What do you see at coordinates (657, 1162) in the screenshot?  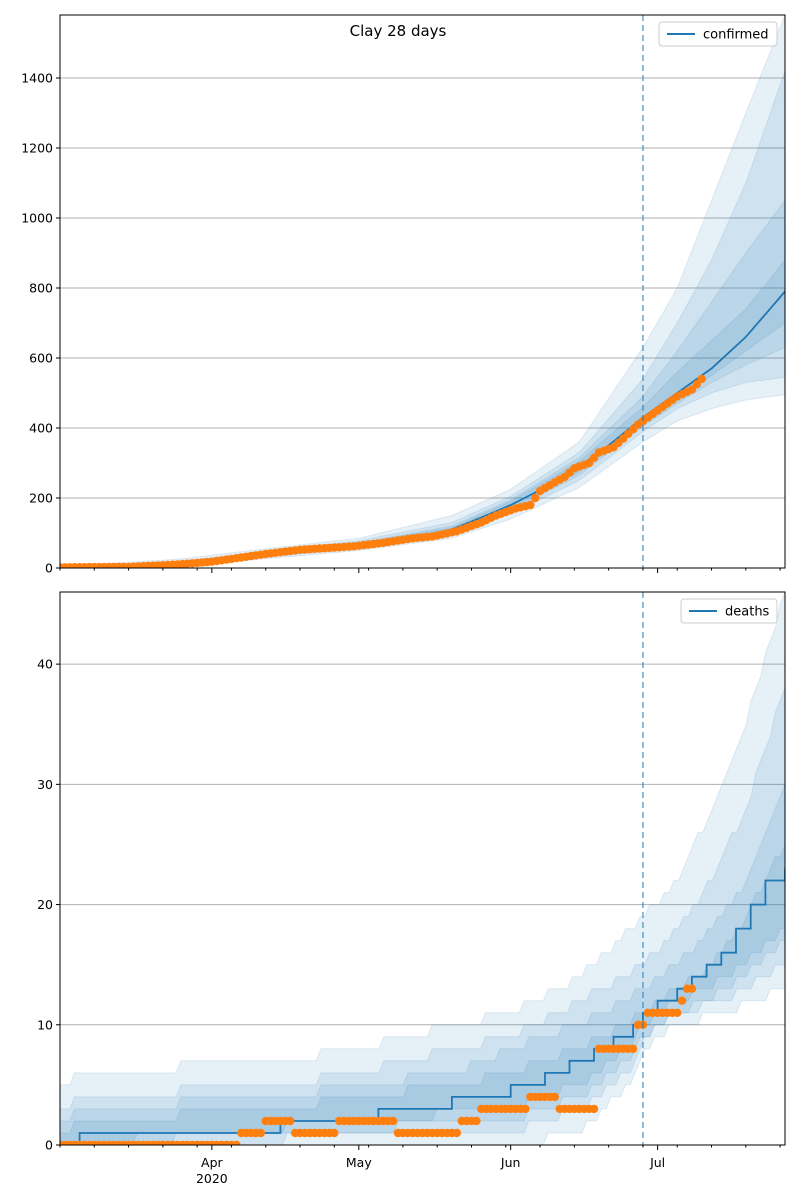 I see `x-tick-label: Jul` at bounding box center [657, 1162].